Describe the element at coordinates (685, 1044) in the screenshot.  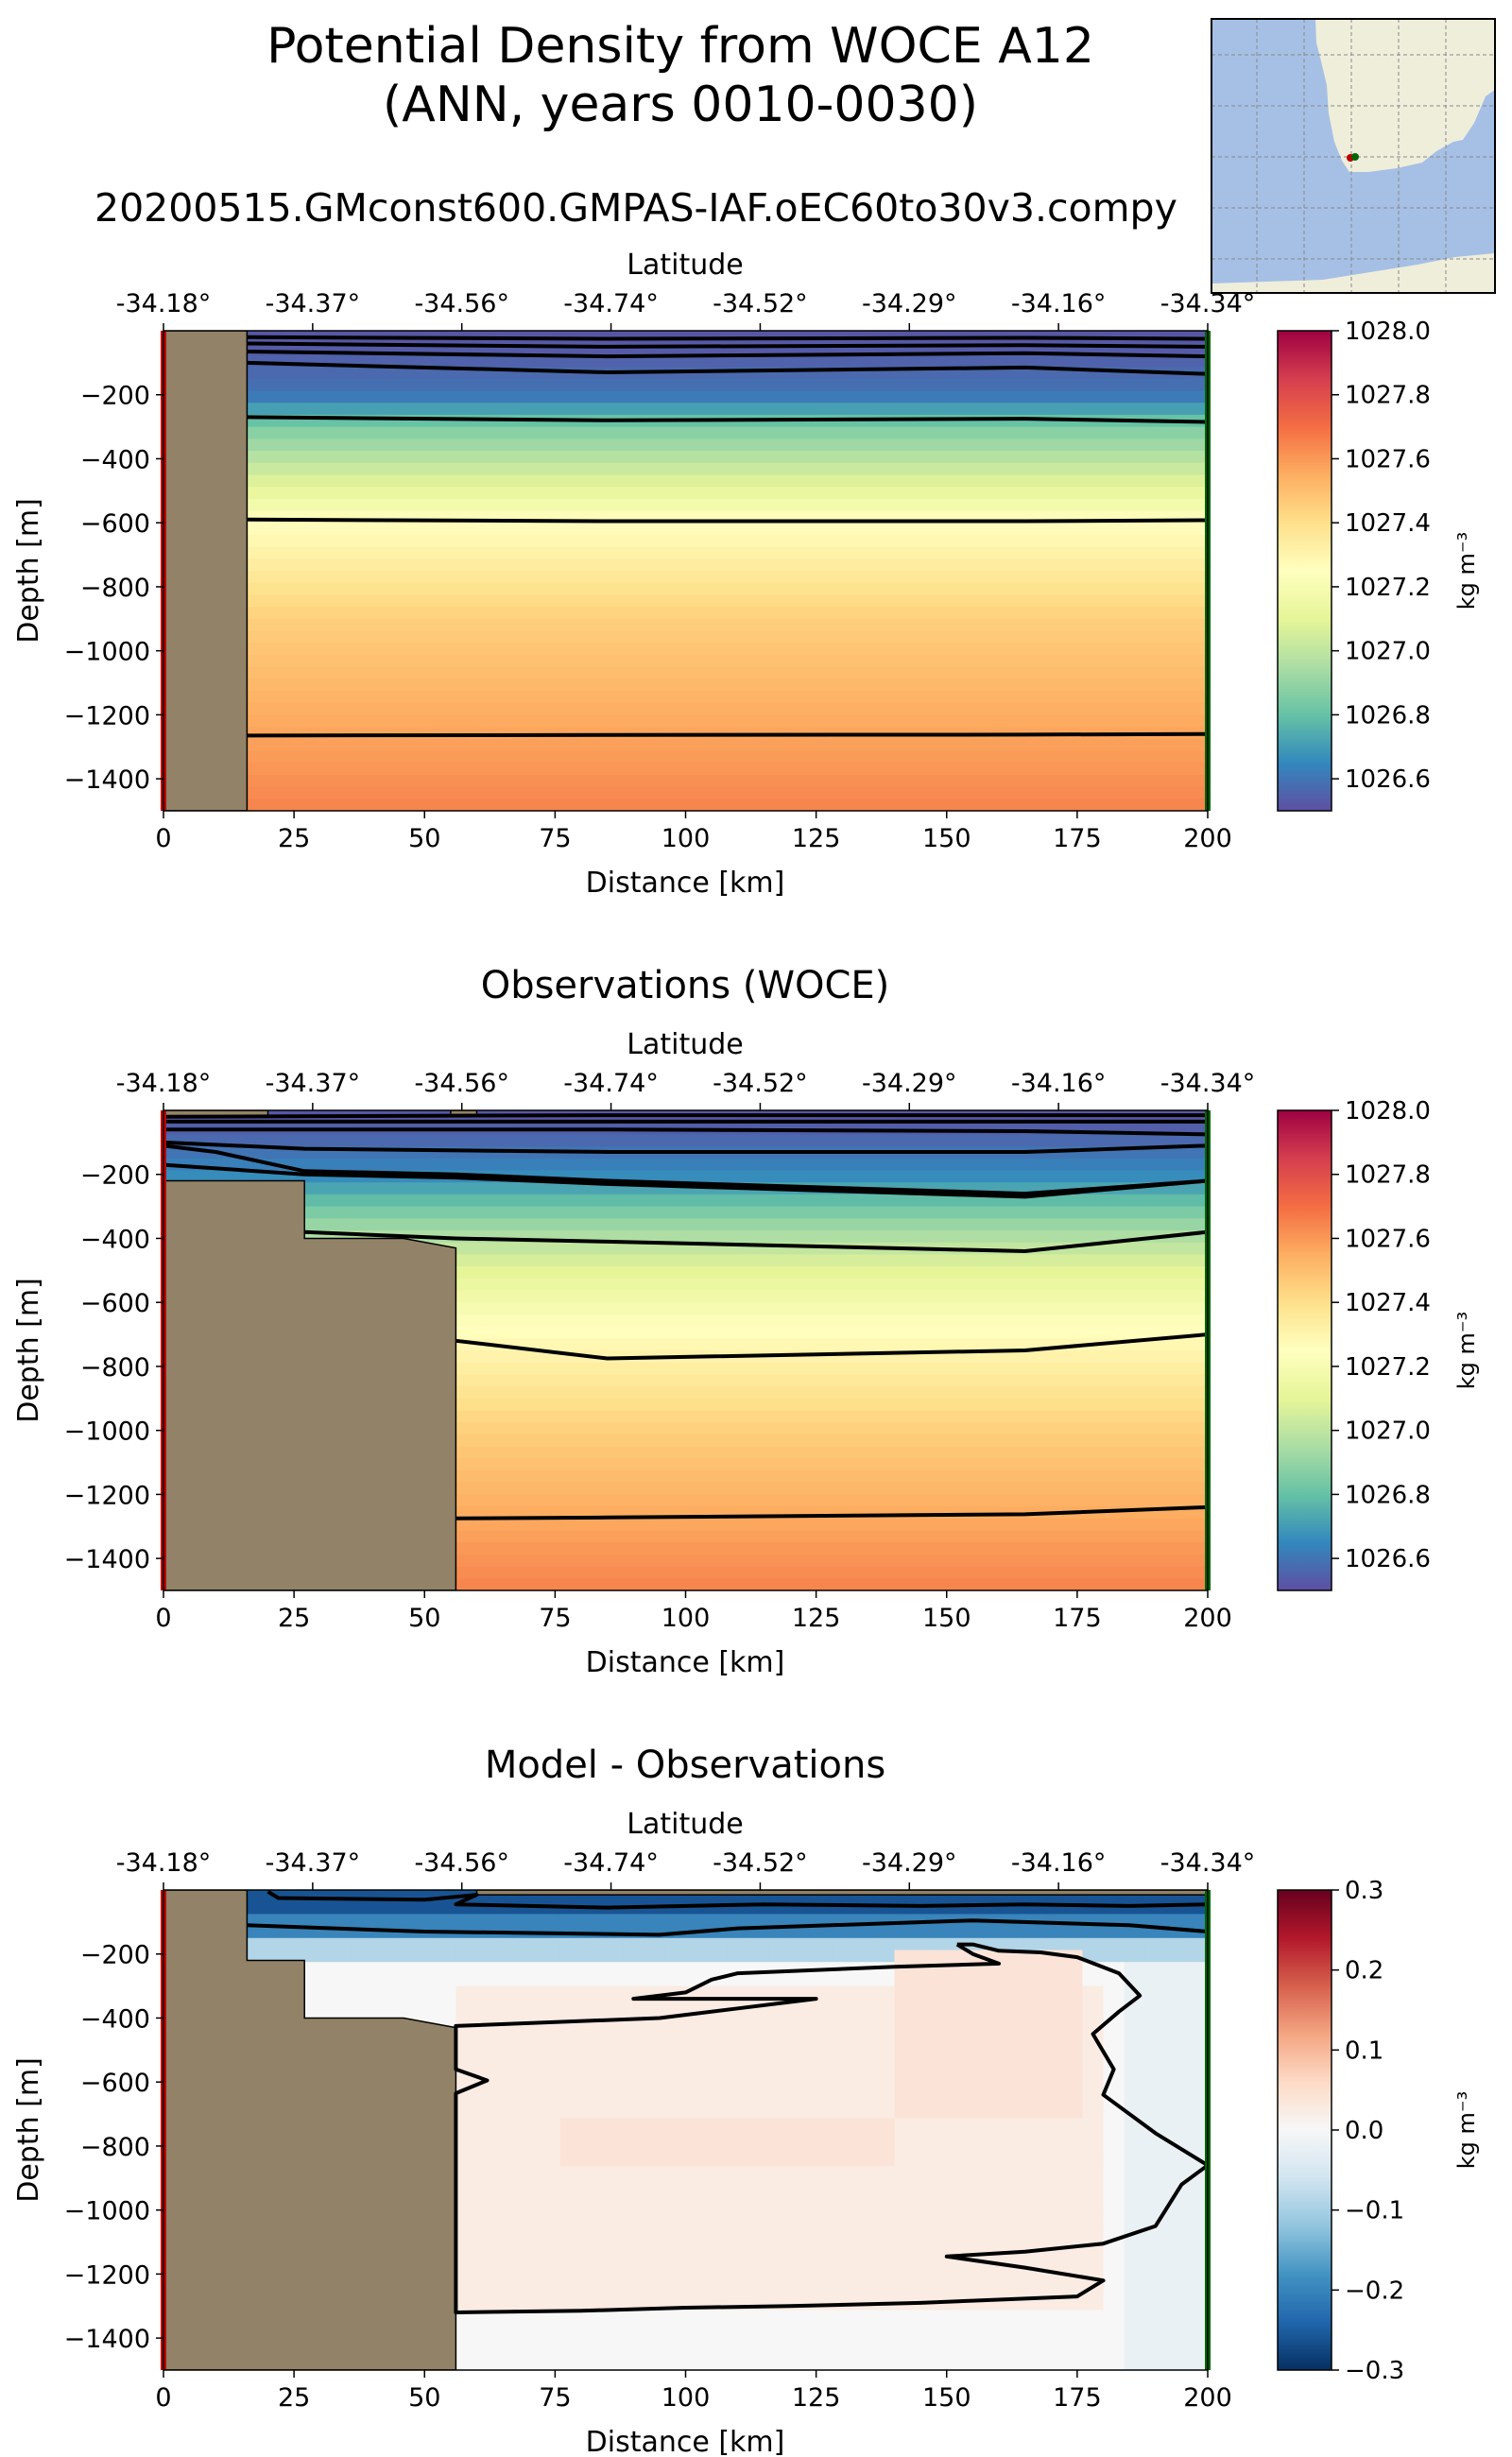
I see `top-axis-label: Latitude` at that location.